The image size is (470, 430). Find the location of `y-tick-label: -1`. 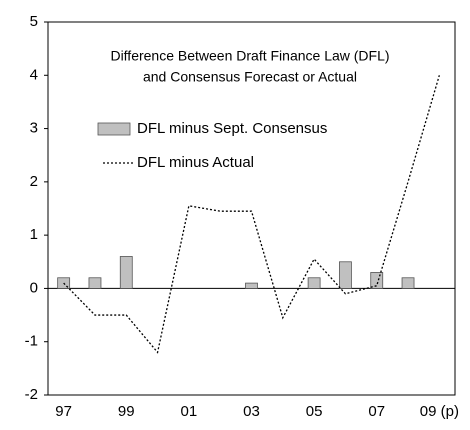

y-tick-label: -1 is located at coordinates (31, 341).